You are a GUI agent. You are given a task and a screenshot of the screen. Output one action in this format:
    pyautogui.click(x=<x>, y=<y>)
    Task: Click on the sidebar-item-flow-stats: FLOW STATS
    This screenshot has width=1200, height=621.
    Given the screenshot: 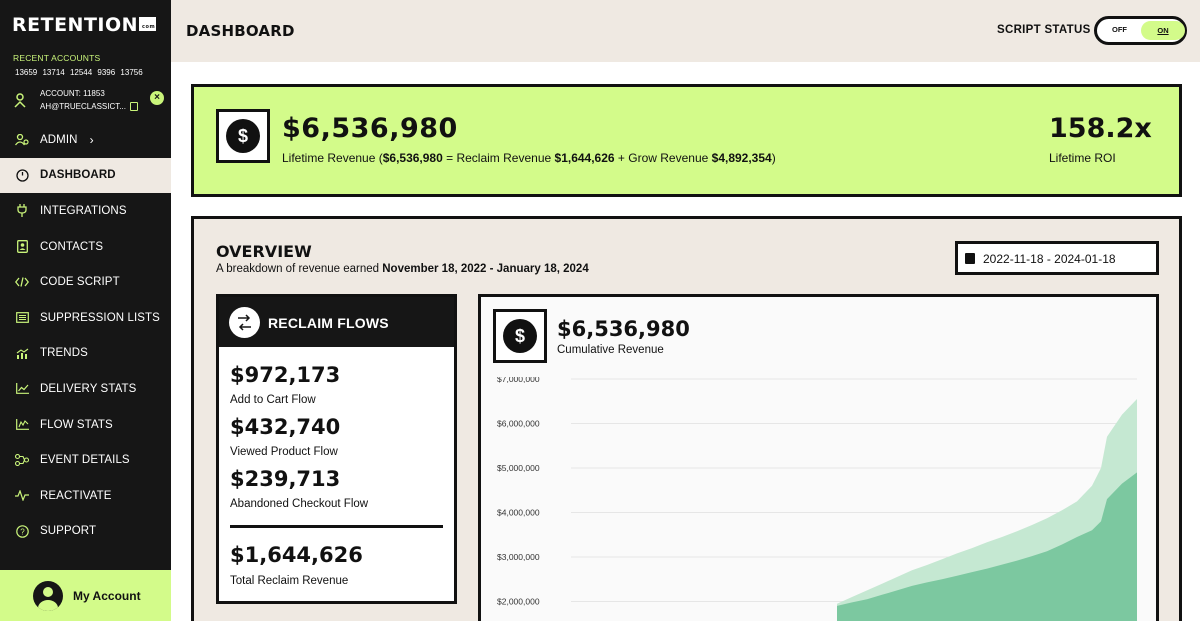 What is the action you would take?
    pyautogui.click(x=85, y=425)
    